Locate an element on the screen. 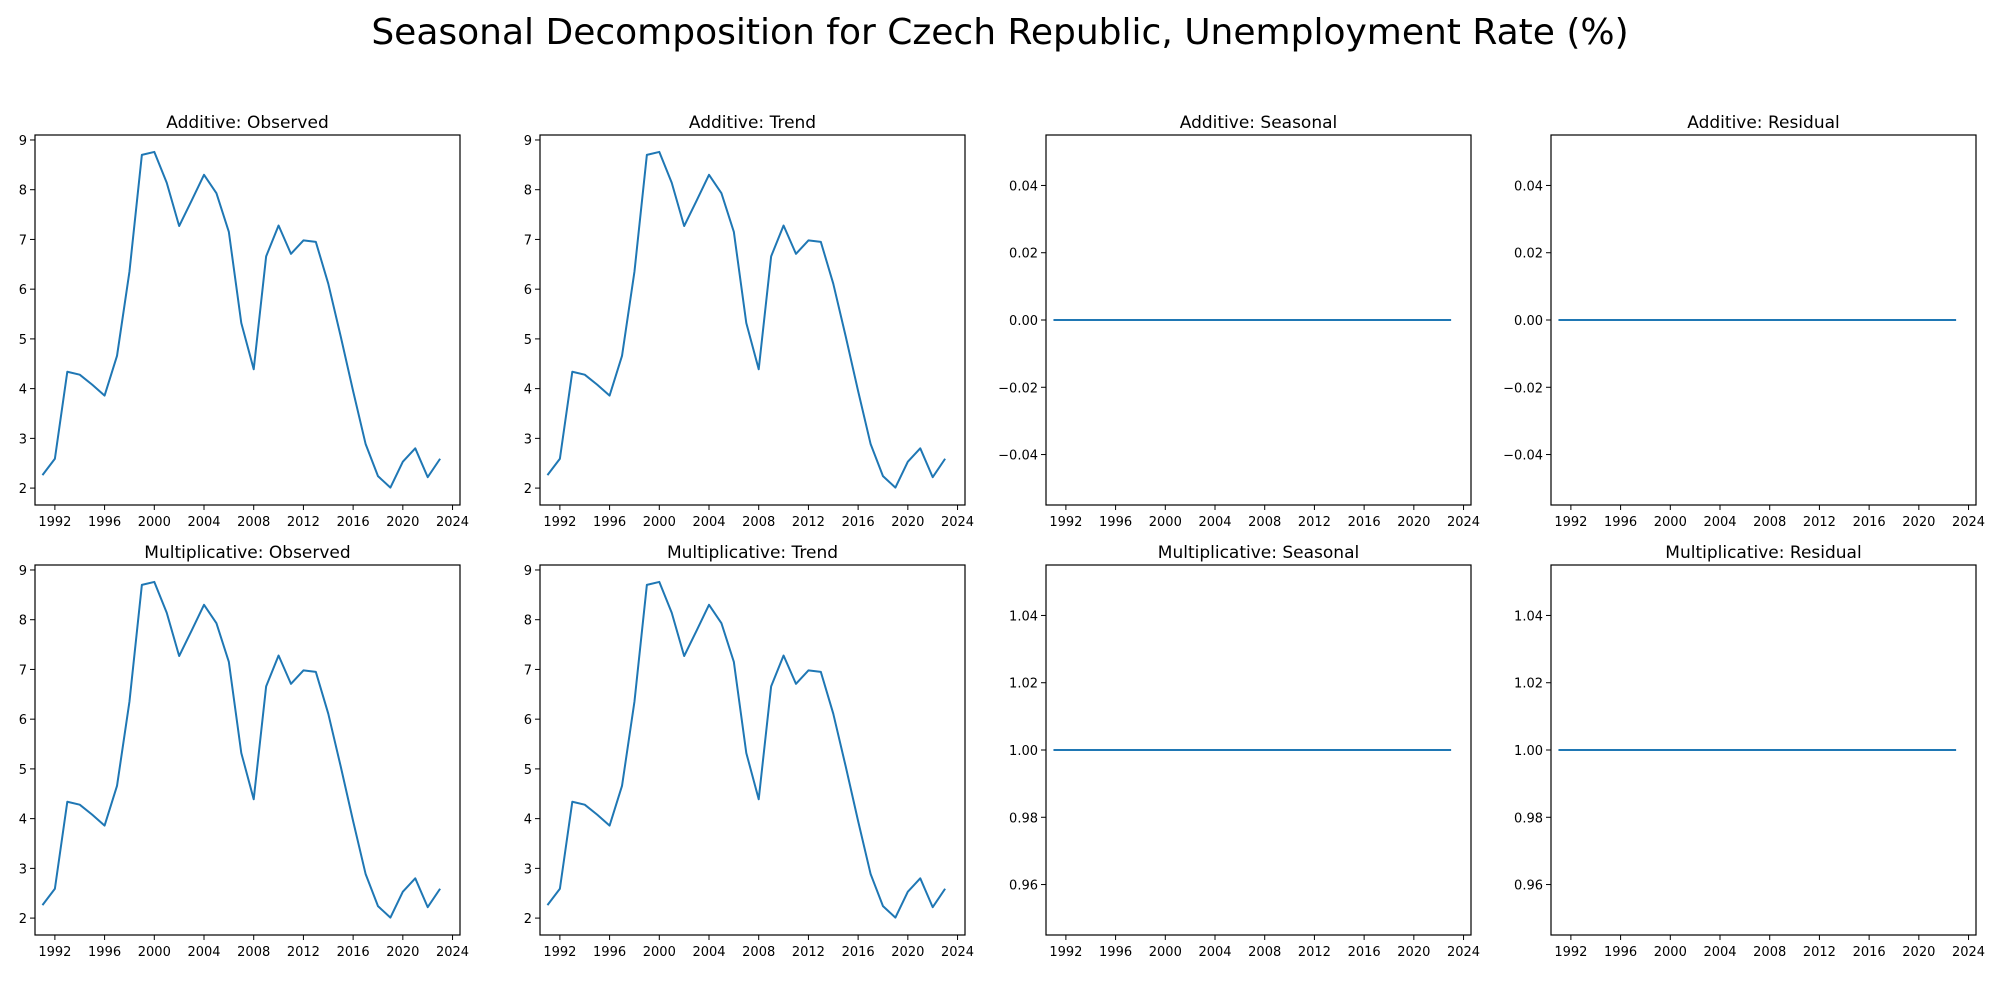 The image size is (2000, 1000). y-tick-label: 0.02 is located at coordinates (1528, 254).